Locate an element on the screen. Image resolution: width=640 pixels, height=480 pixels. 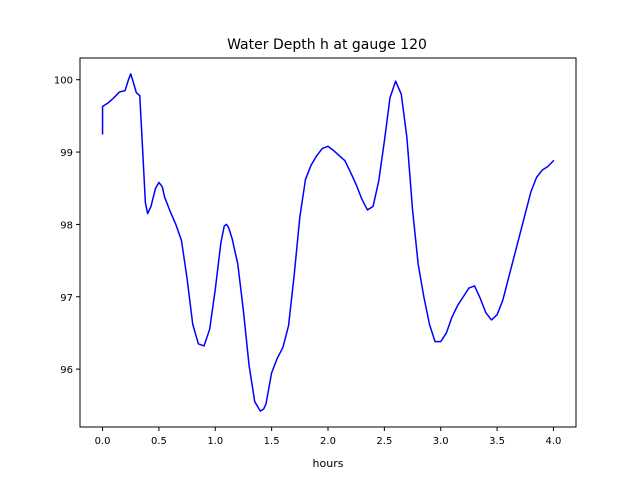
chart-title: Water Depth h at gauge 120 is located at coordinates (327, 45).